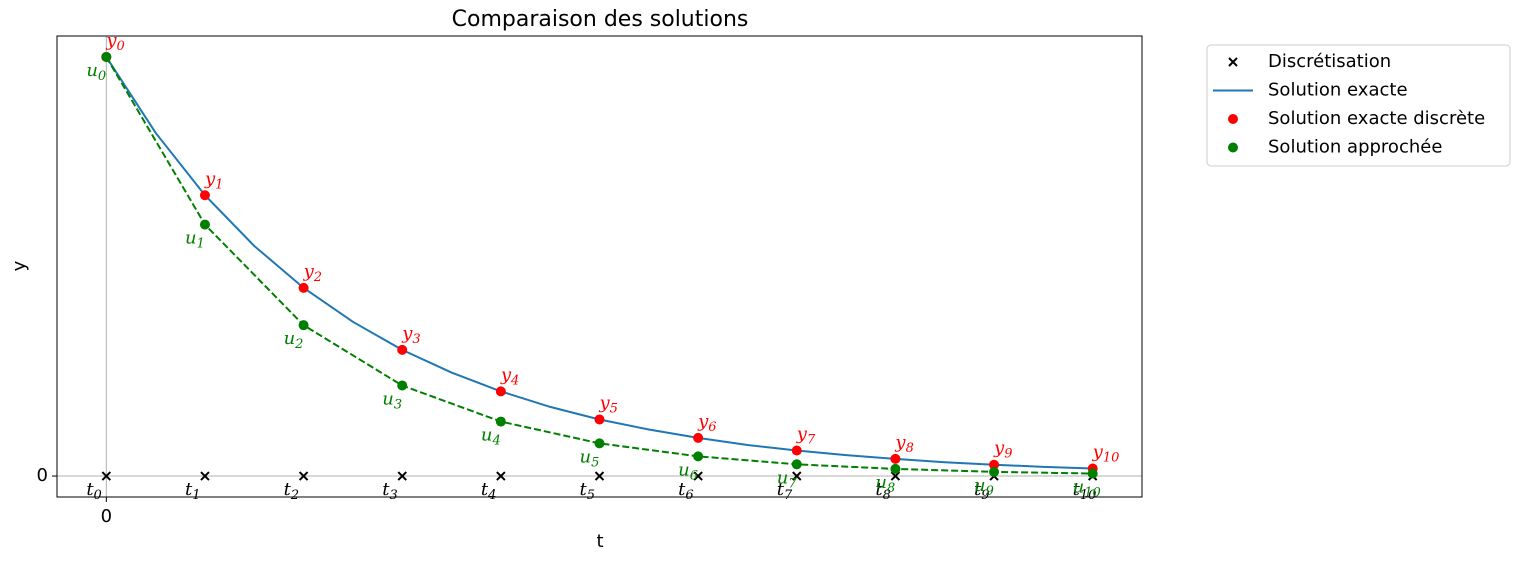 This screenshot has width=1520, height=565. I want to click on point-label: u10, so click(1087, 489).